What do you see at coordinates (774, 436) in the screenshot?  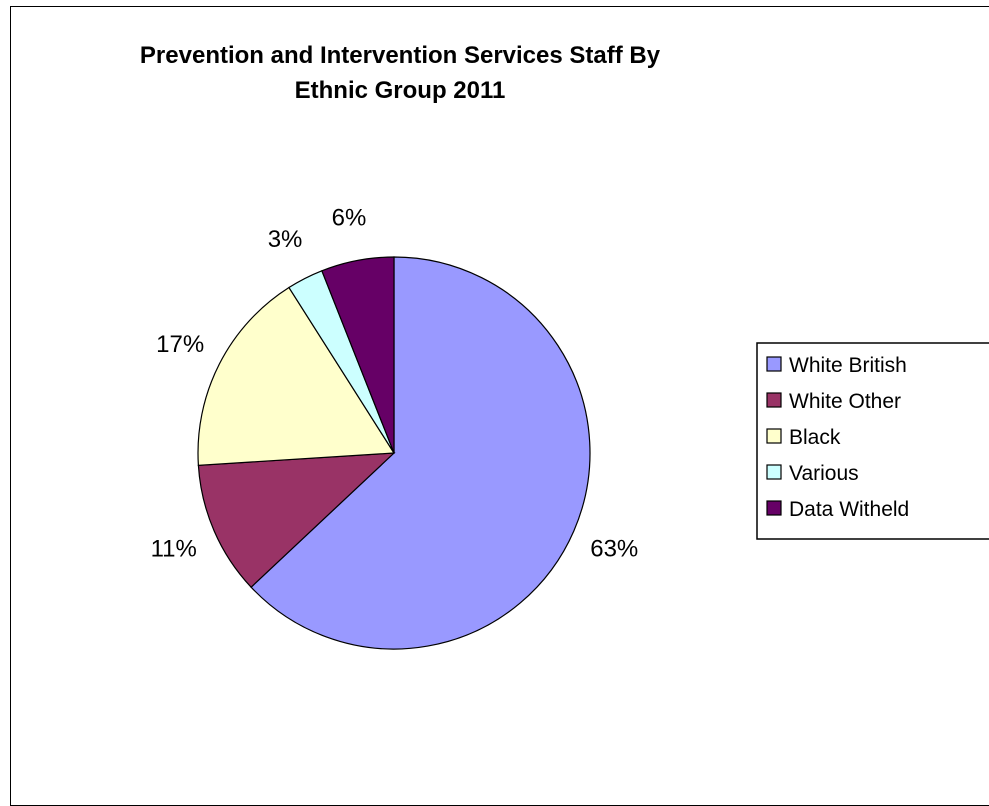 I see `legend-swatch-black` at bounding box center [774, 436].